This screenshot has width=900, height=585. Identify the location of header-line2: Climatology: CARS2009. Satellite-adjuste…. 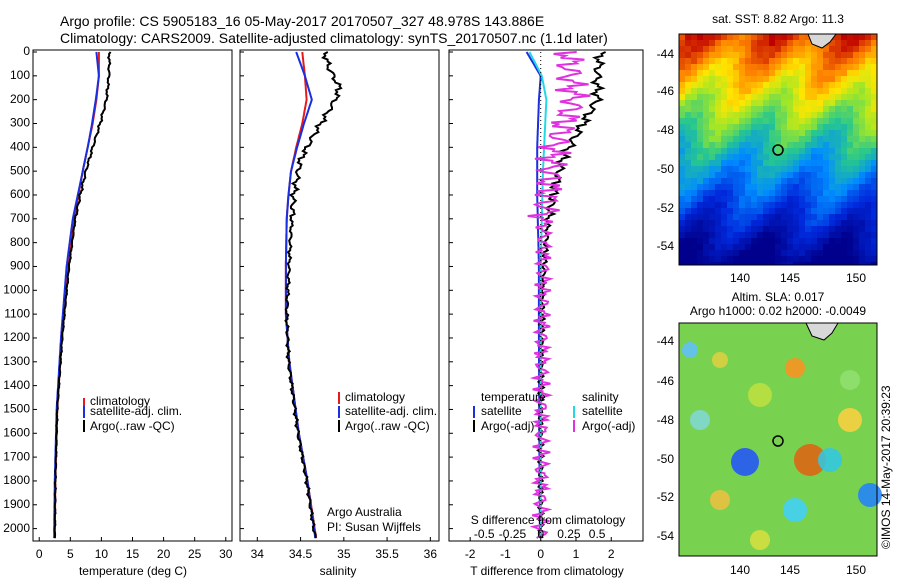
(334, 38).